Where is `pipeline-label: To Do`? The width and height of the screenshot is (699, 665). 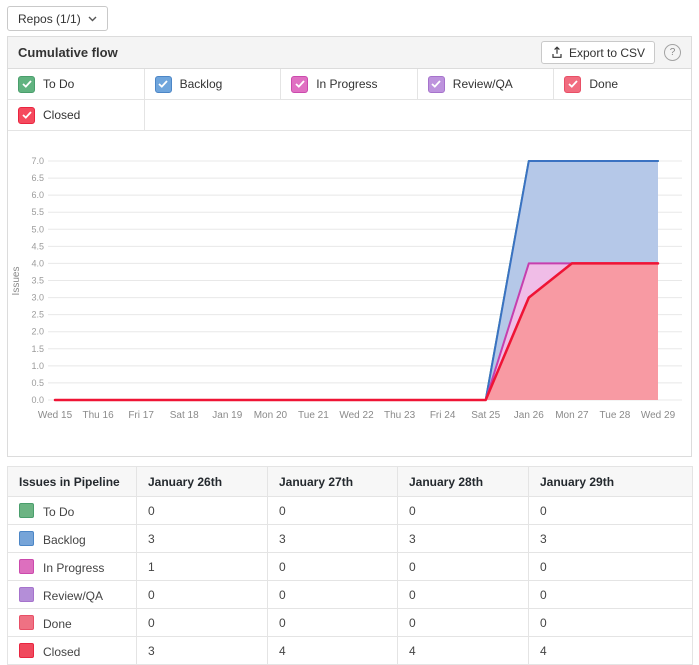
pipeline-label: To Do is located at coordinates (59, 511).